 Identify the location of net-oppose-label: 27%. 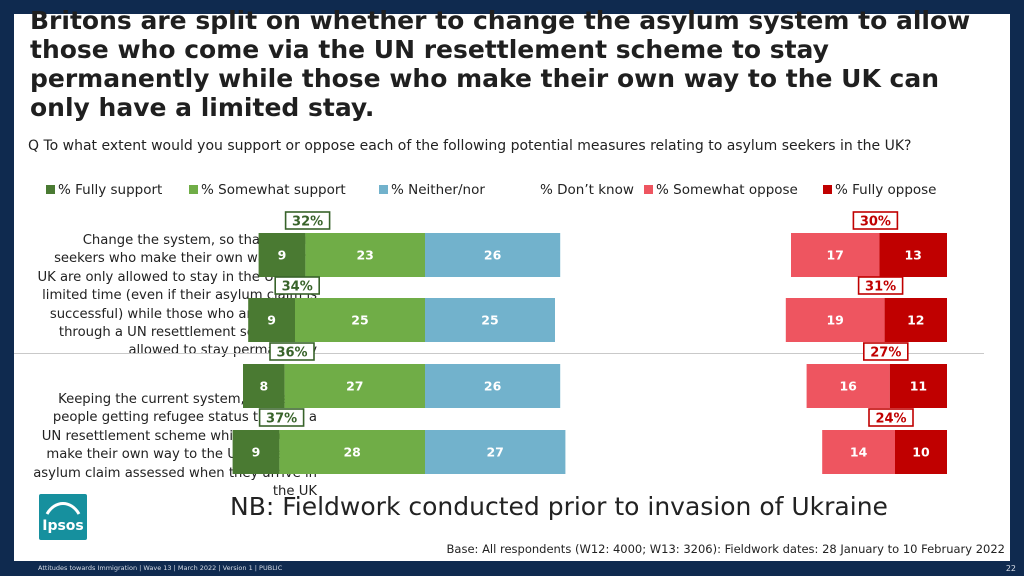
(885, 353).